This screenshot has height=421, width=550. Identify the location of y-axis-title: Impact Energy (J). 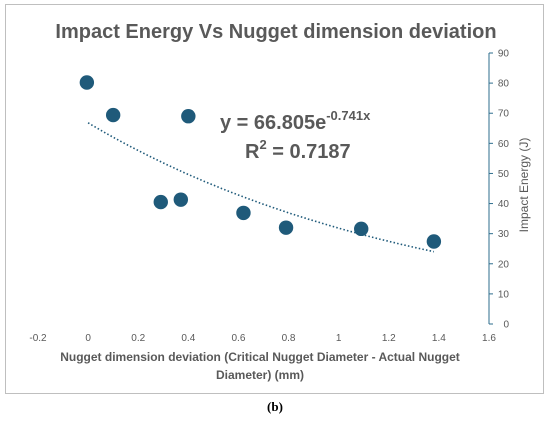
(524, 185).